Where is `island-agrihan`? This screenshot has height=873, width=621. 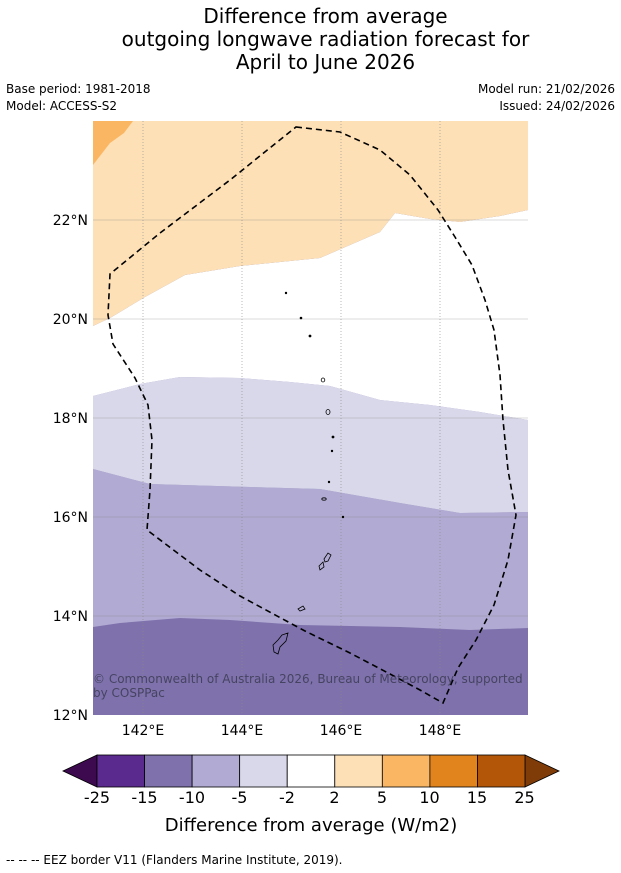 island-agrihan is located at coordinates (323, 380).